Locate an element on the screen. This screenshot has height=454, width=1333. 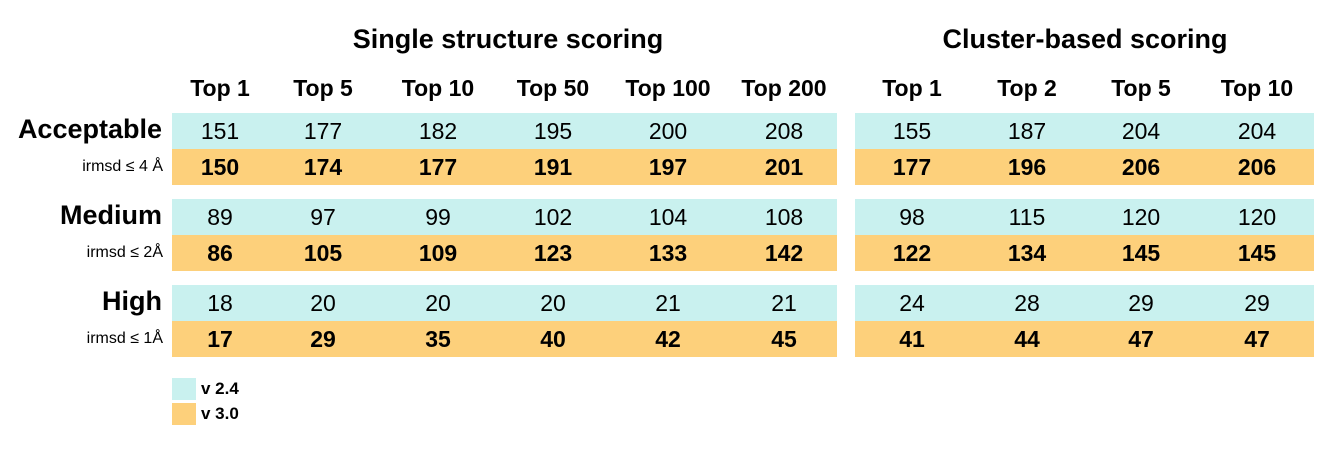
row-sublabel: irmsd ≤ 2Å is located at coordinates (124, 252).